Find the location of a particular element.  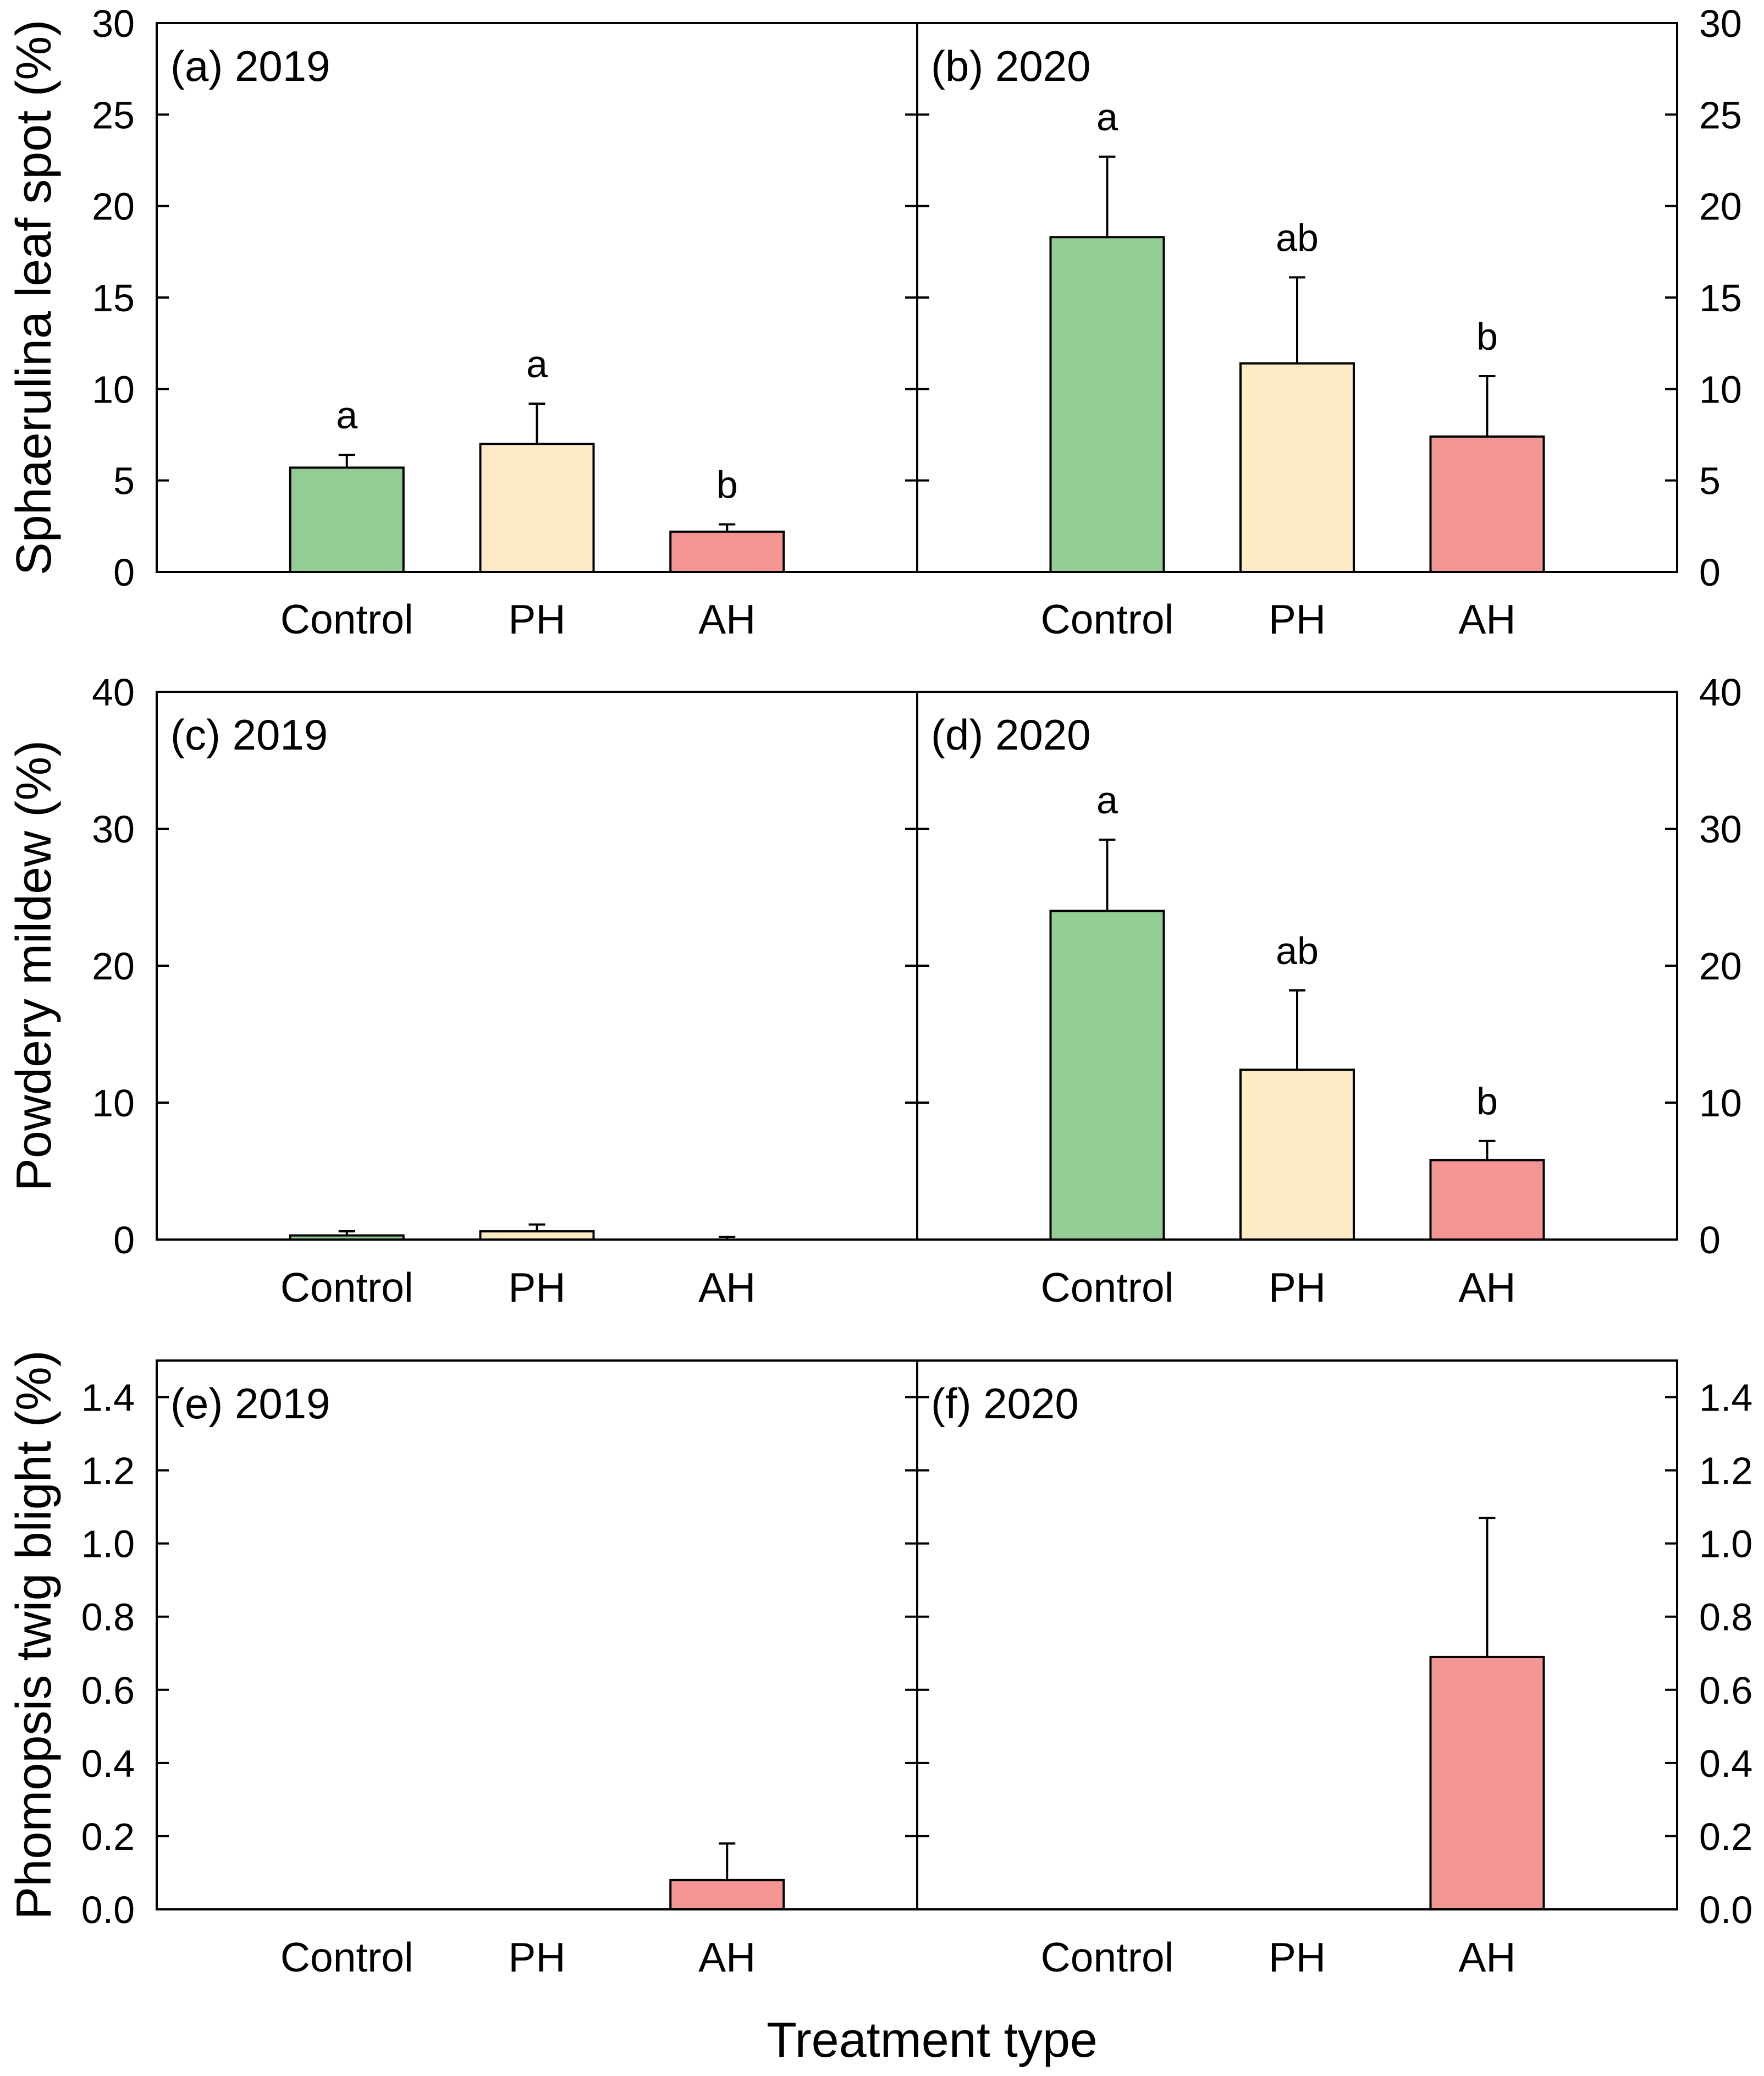

panel-label: (b) 2020 is located at coordinates (1011, 66).